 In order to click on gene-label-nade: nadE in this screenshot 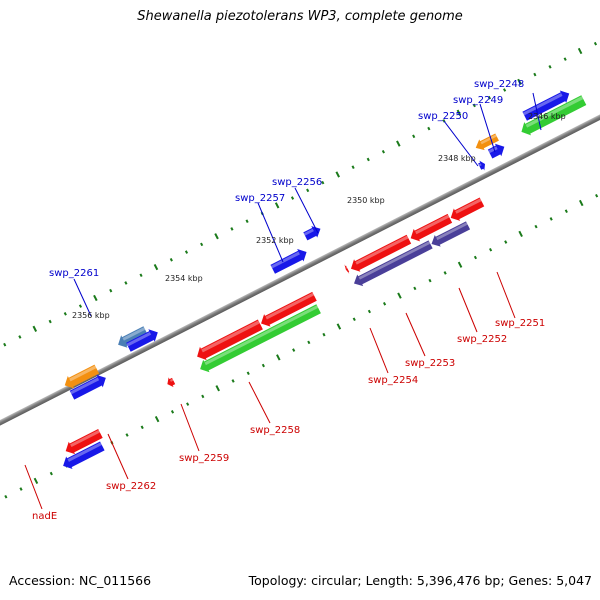, I will do `click(44, 516)`.